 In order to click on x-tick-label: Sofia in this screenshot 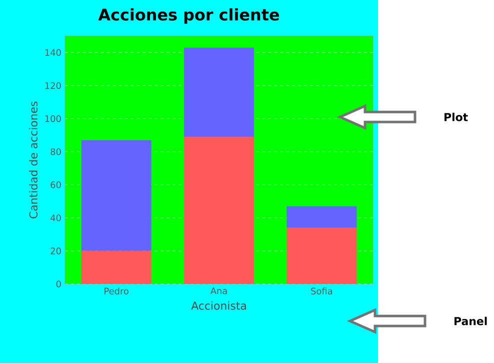, I will do `click(321, 291)`.